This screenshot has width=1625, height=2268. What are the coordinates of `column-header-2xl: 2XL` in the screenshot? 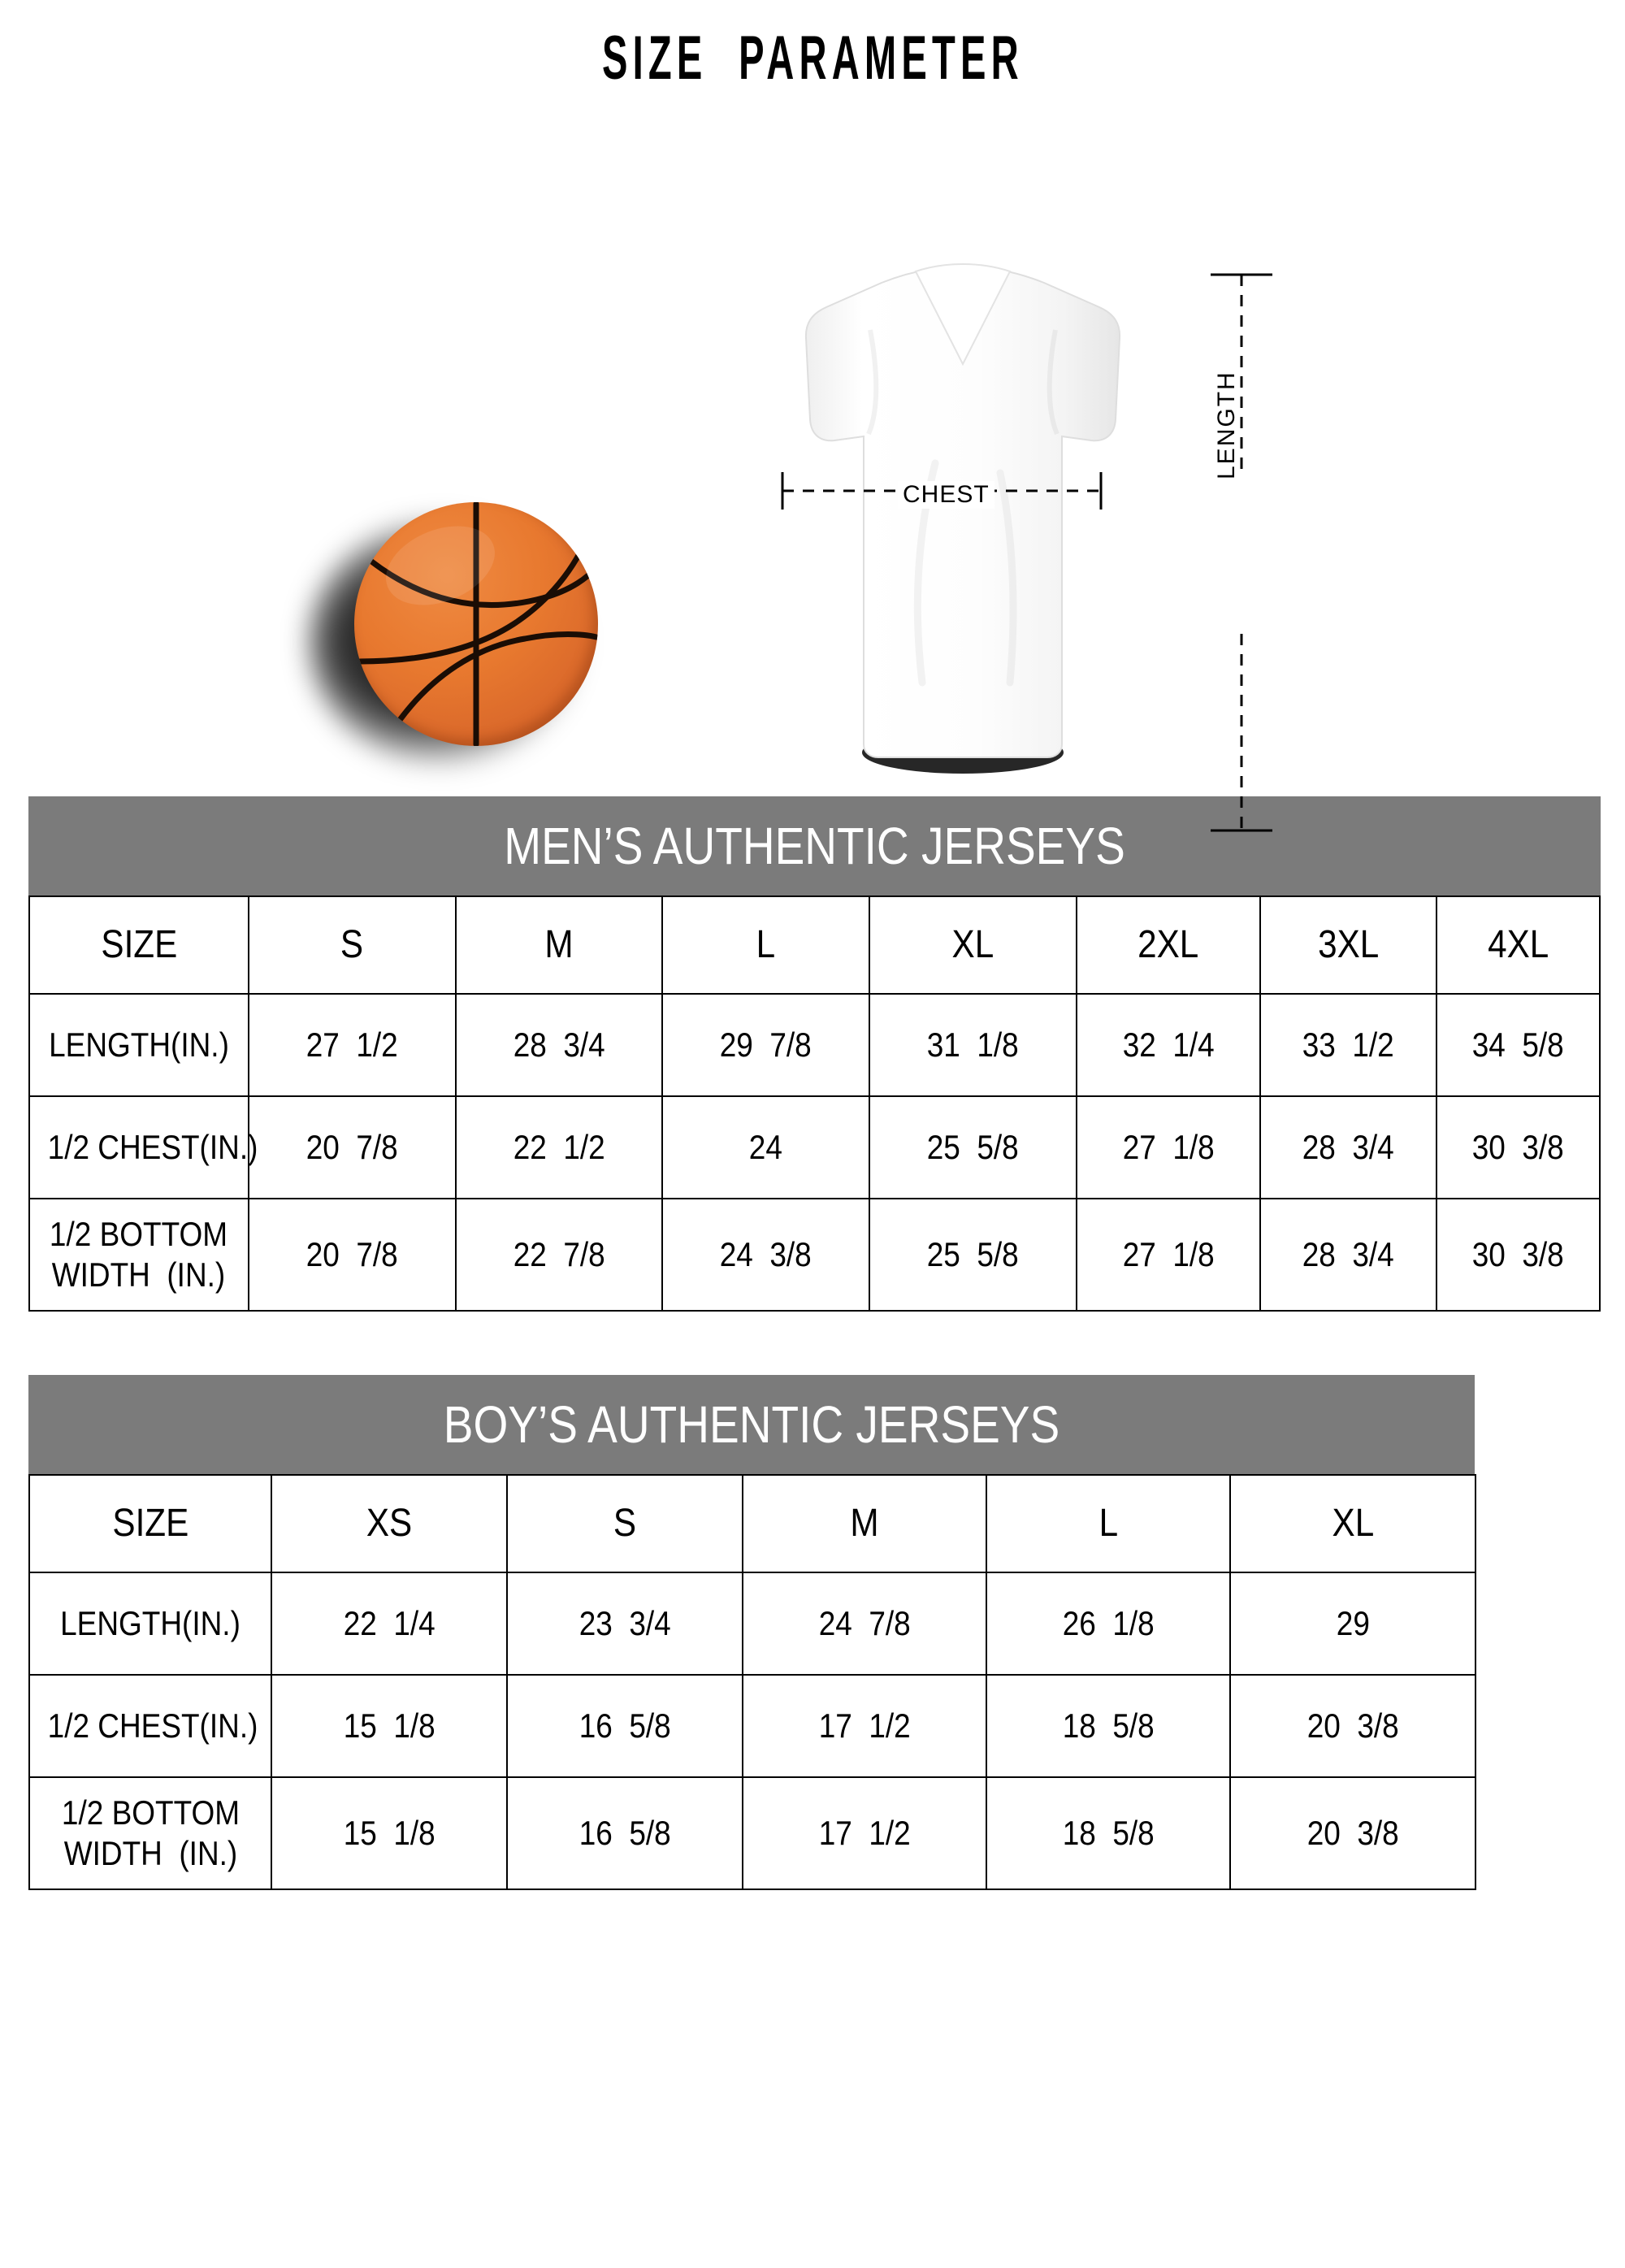 It's located at (1168, 945).